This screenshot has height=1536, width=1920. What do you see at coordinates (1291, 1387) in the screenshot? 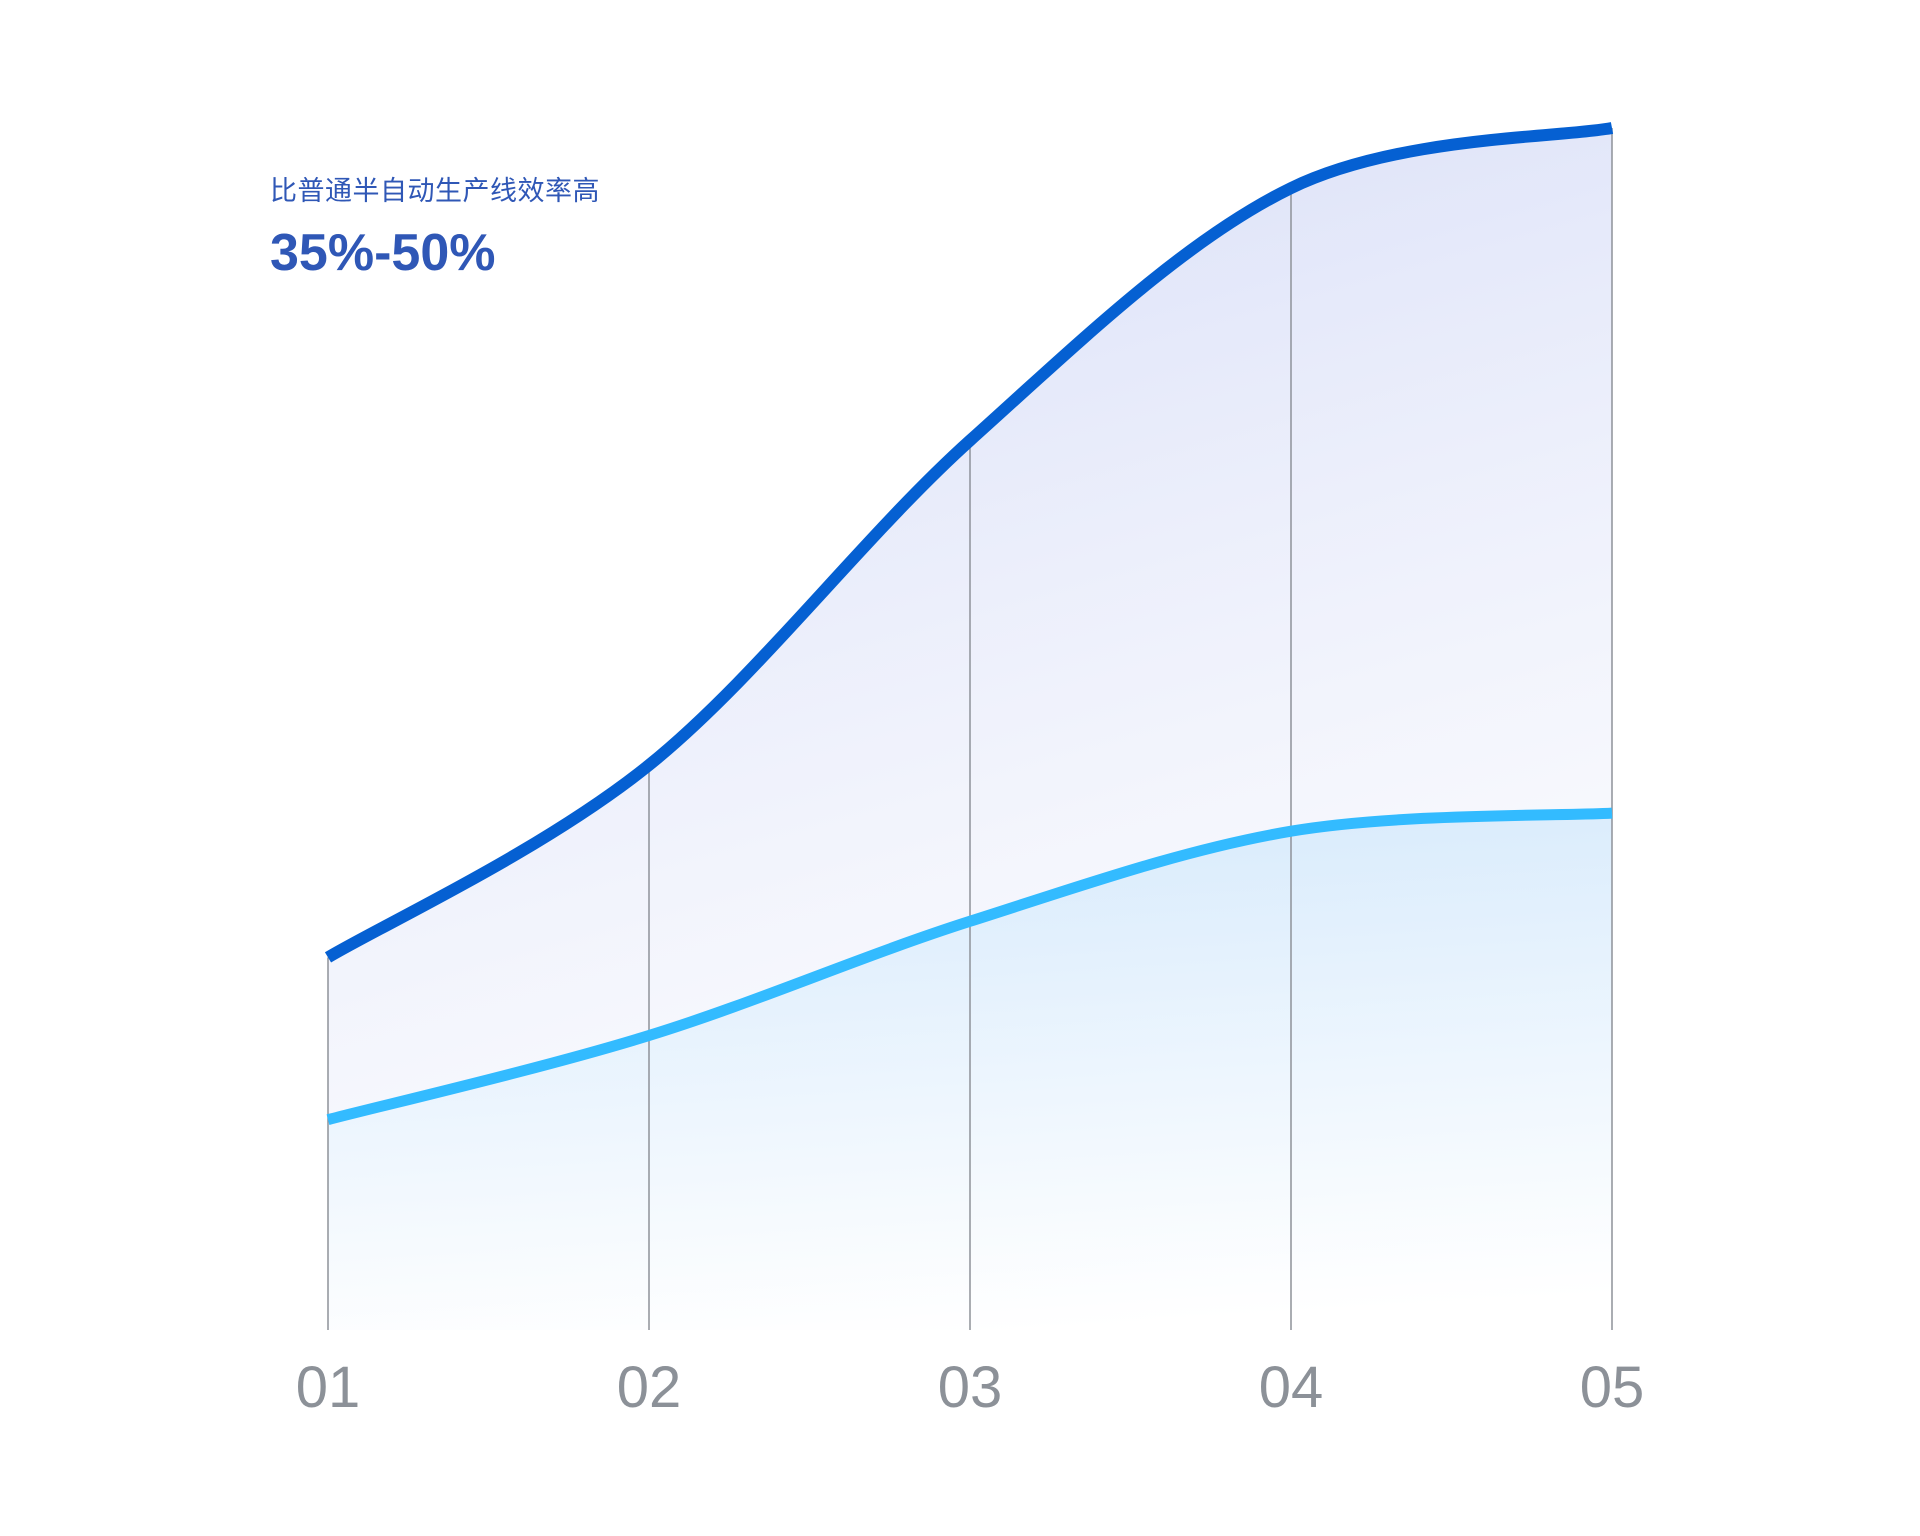
I see `x-tick-label-04: 04` at bounding box center [1291, 1387].